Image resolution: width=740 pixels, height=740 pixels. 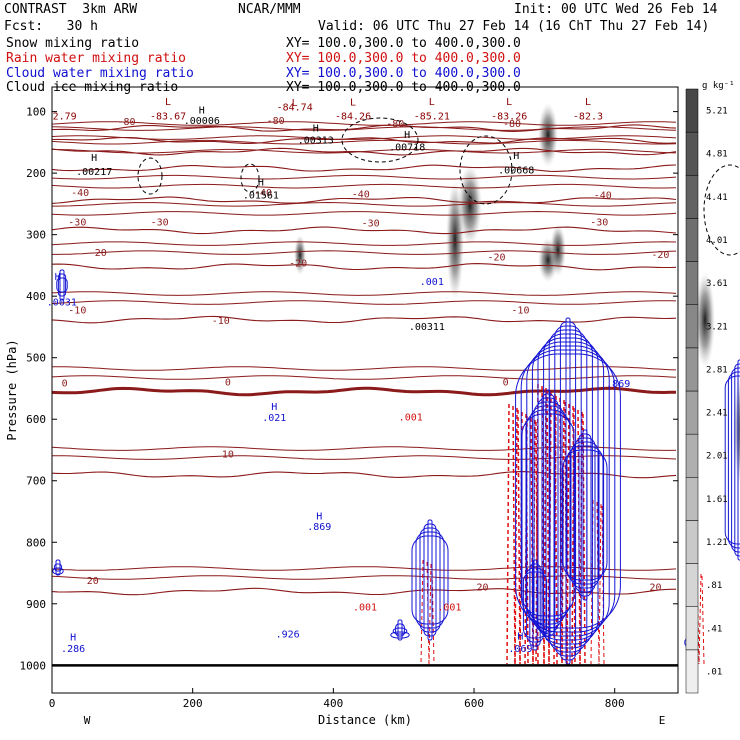 I want to click on field-cloud-water-label: Cloud water mixing ratio, so click(x=100, y=73).